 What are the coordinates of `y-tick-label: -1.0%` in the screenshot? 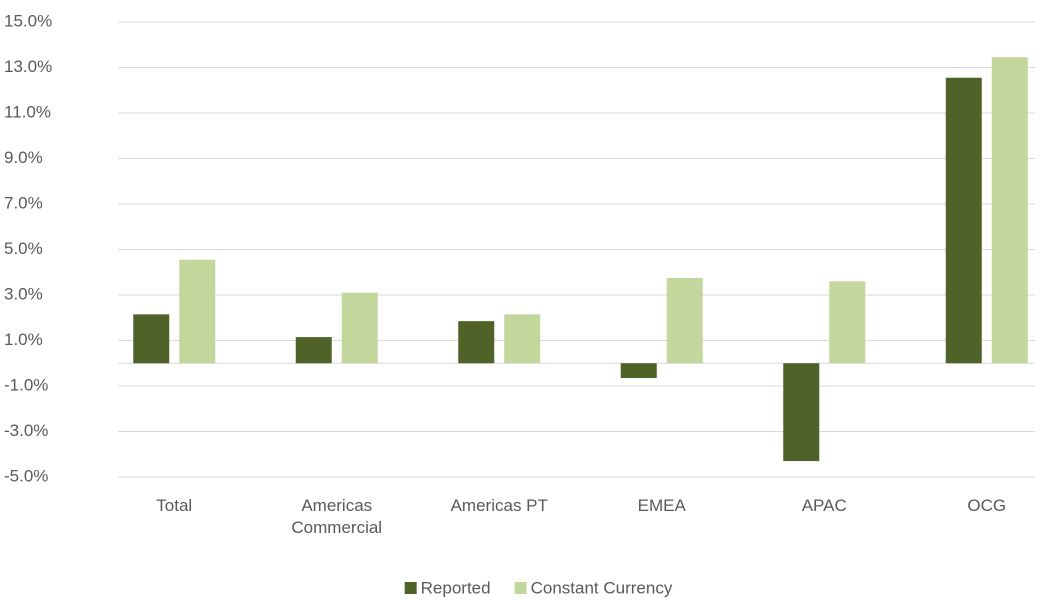 It's located at (26, 384).